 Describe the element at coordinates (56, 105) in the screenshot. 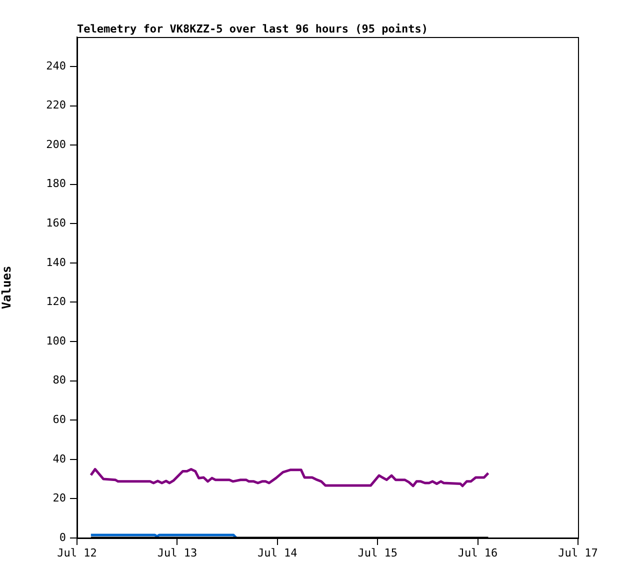

I see `y-tick-label: 220` at that location.